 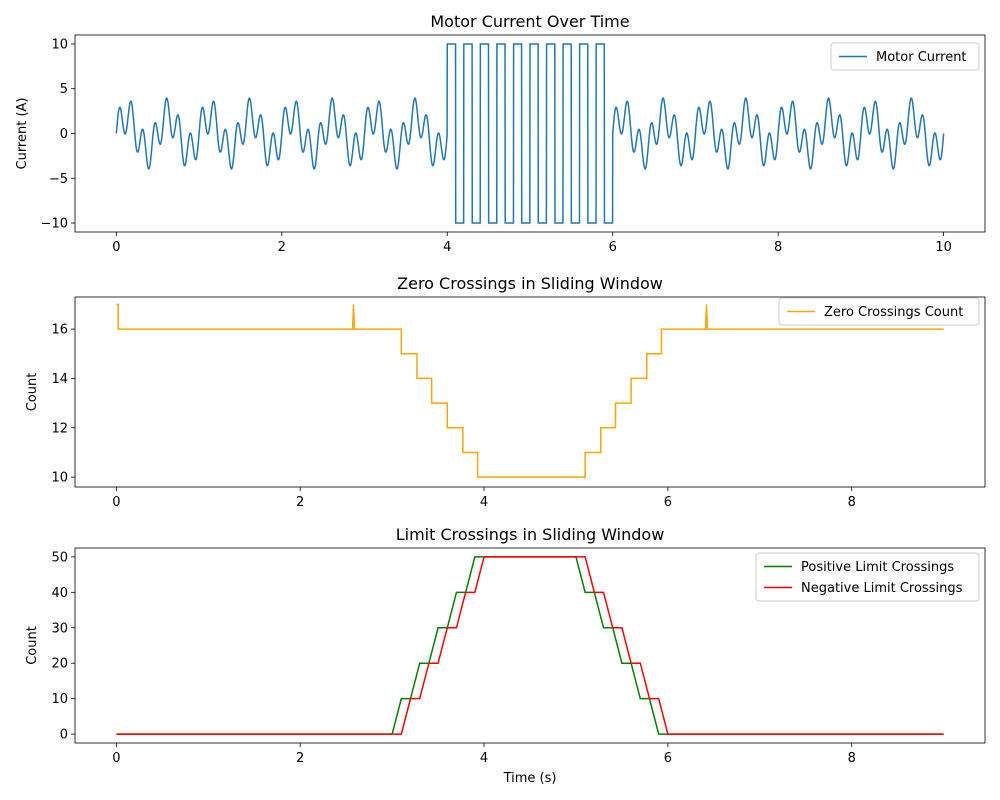 I want to click on legend-entry: Motor Current, so click(x=921, y=57).